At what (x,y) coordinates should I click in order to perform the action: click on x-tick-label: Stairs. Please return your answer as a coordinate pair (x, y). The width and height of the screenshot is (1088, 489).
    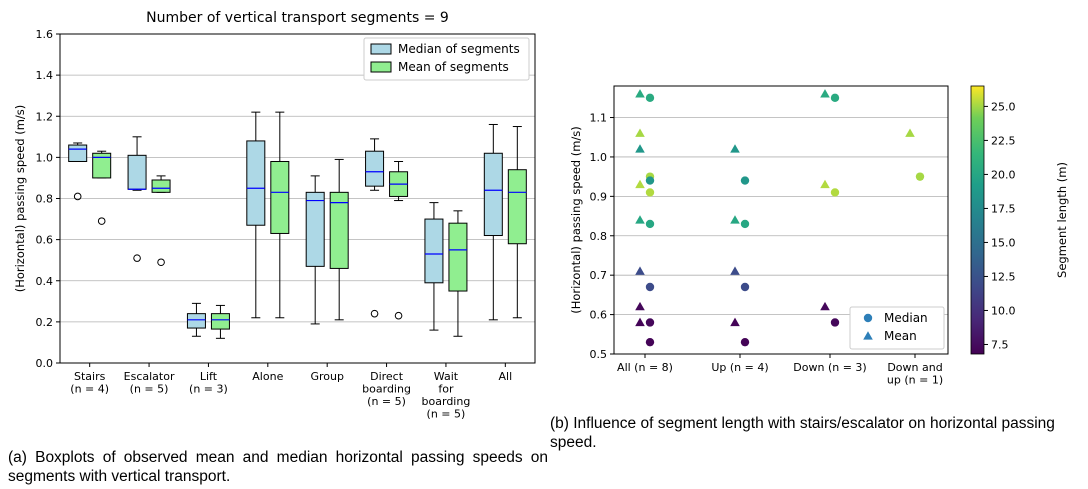
    Looking at the image, I should click on (90, 376).